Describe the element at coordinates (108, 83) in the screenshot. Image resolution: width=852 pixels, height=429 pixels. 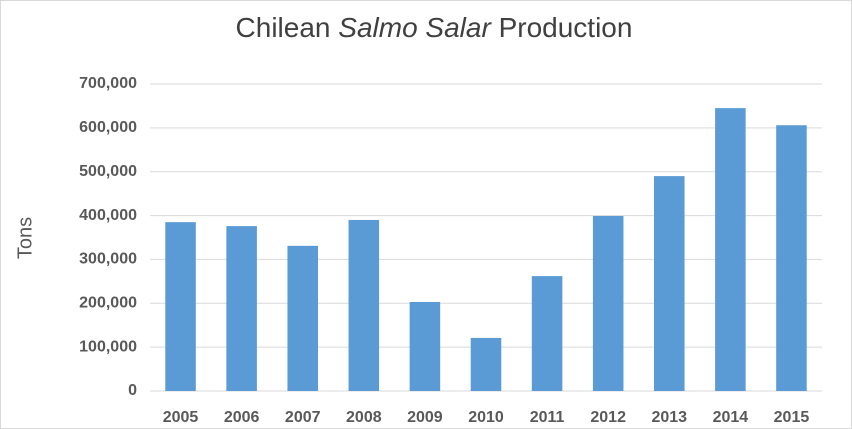
I see `y-tick-label: 700,000` at that location.